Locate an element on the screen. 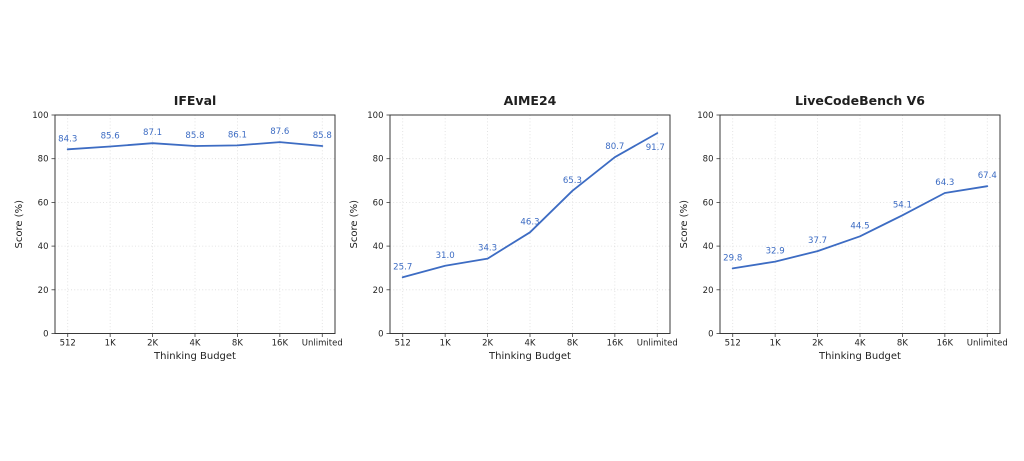 This screenshot has width=1024, height=461. point-value-label: 65.3 is located at coordinates (572, 181).